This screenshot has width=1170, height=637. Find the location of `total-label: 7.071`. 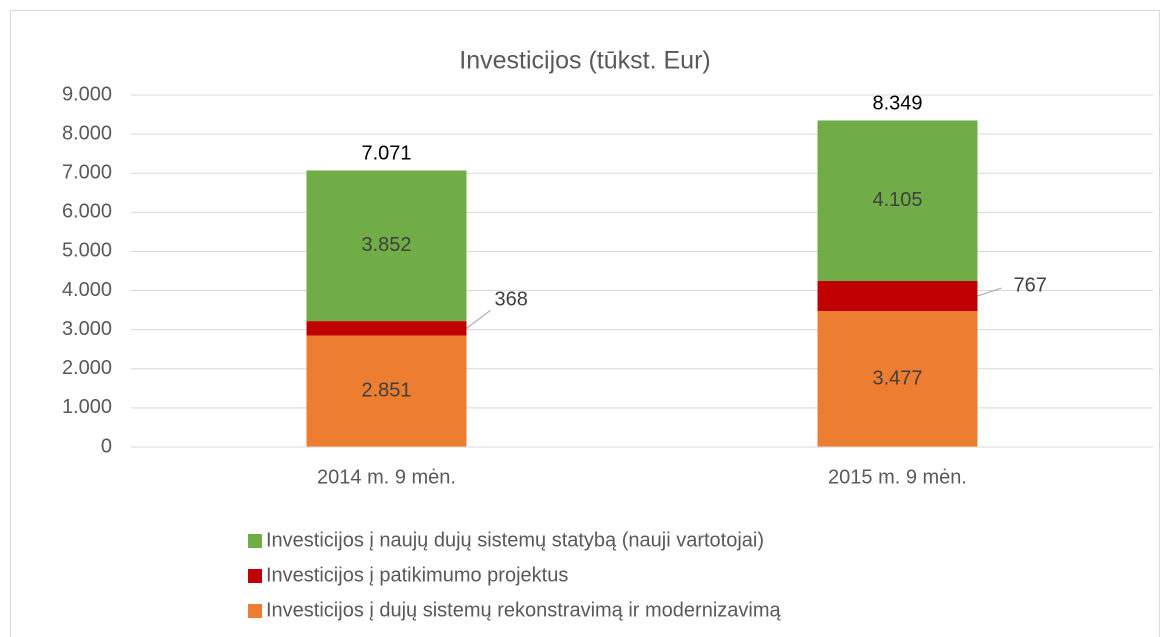

total-label: 7.071 is located at coordinates (386, 154).